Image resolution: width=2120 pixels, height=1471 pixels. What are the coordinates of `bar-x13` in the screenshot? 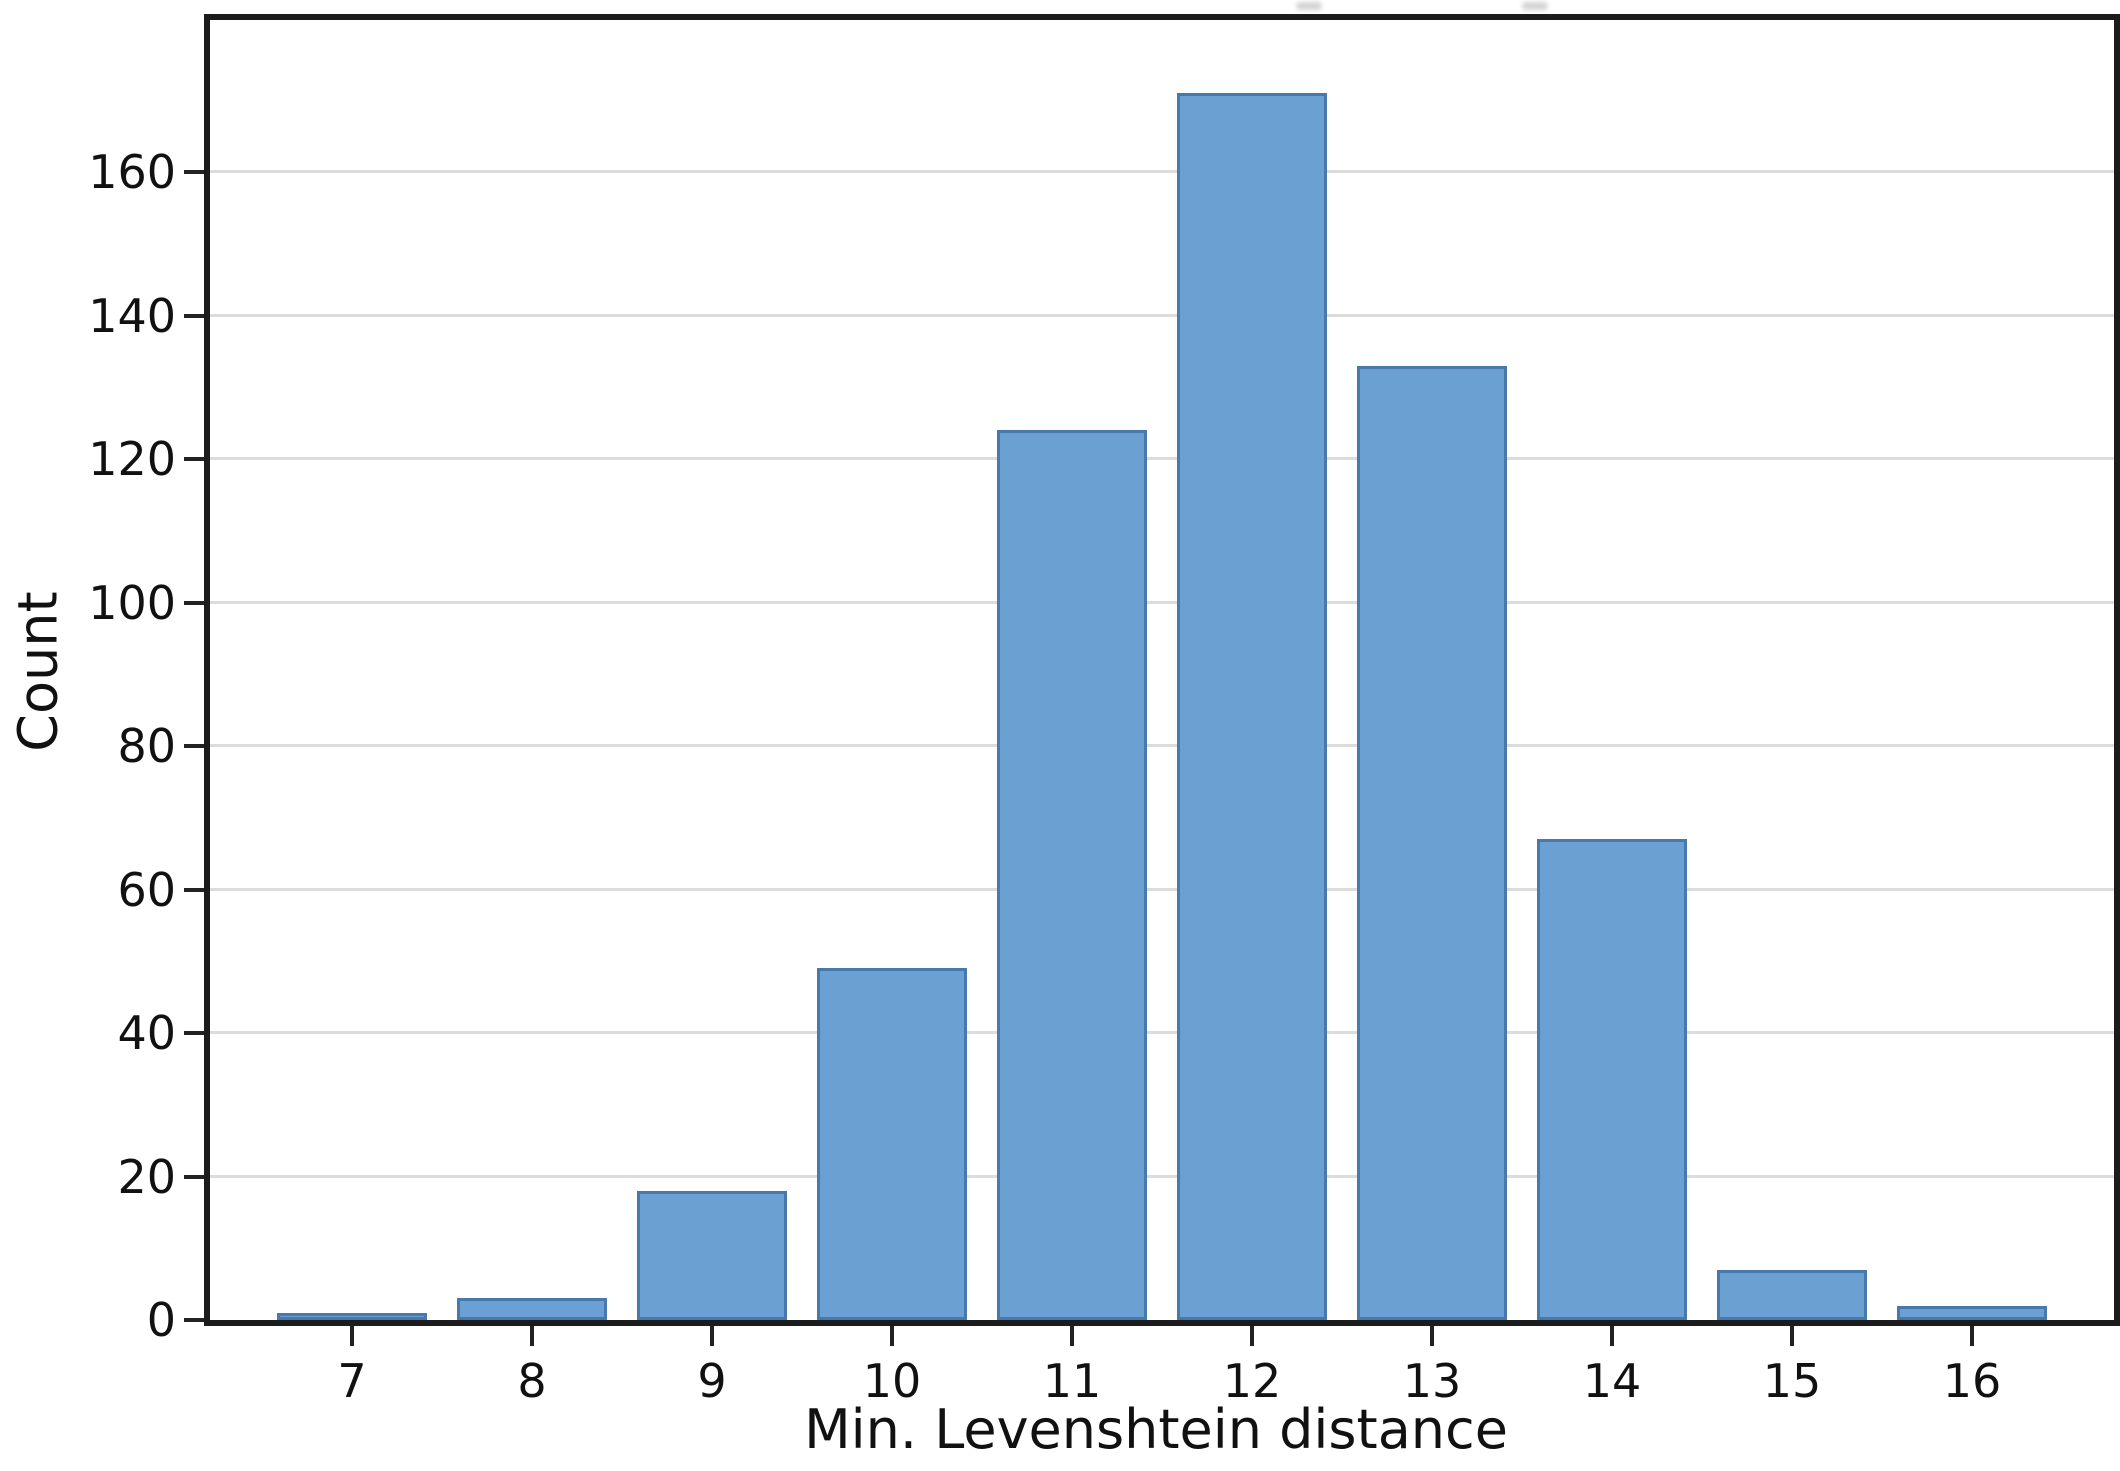 It's located at (1432, 842).